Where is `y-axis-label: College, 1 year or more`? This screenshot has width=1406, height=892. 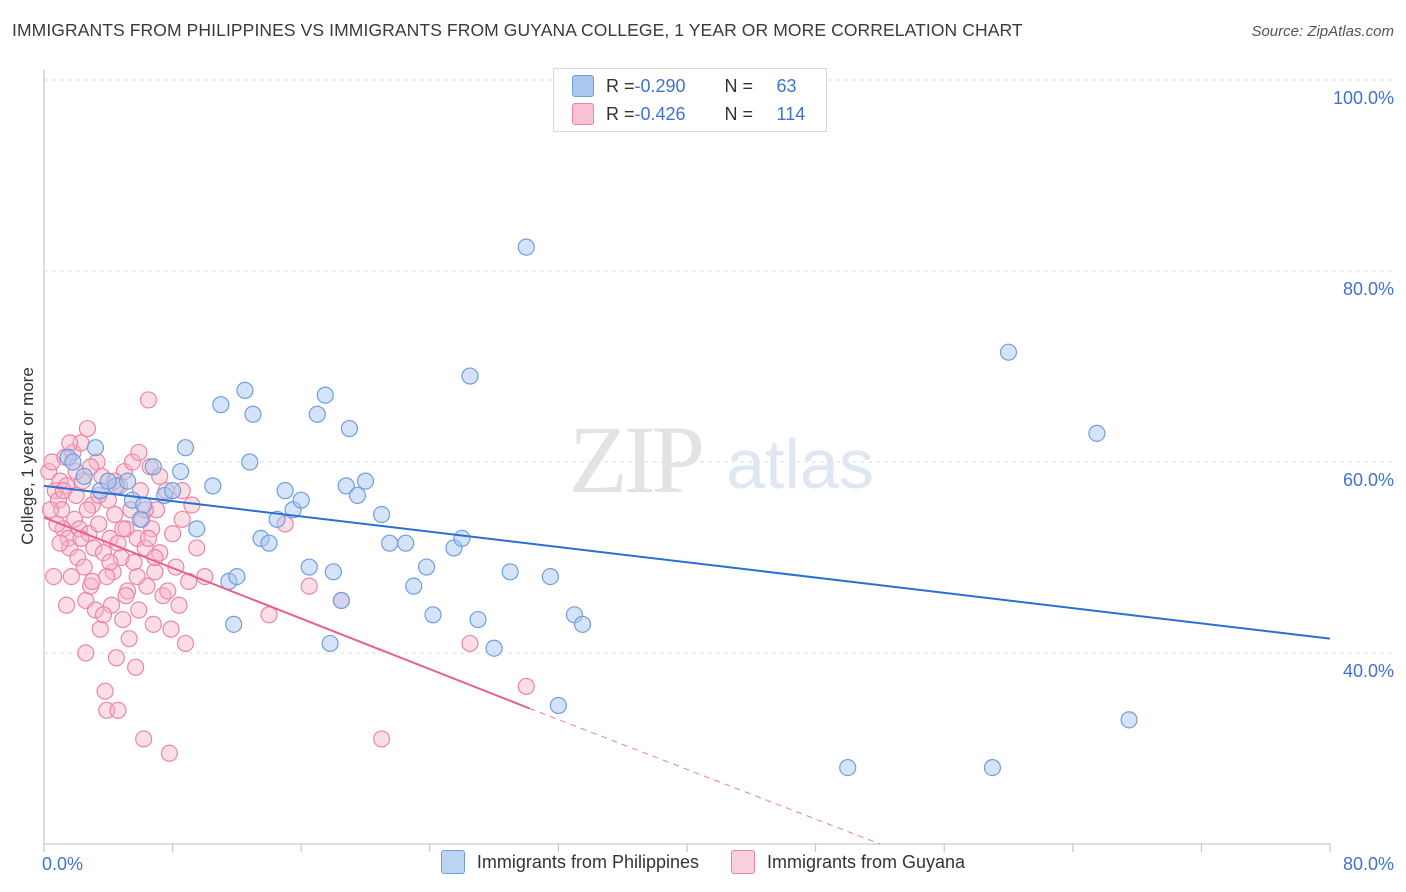 y-axis-label: College, 1 year or more is located at coordinates (27, 456).